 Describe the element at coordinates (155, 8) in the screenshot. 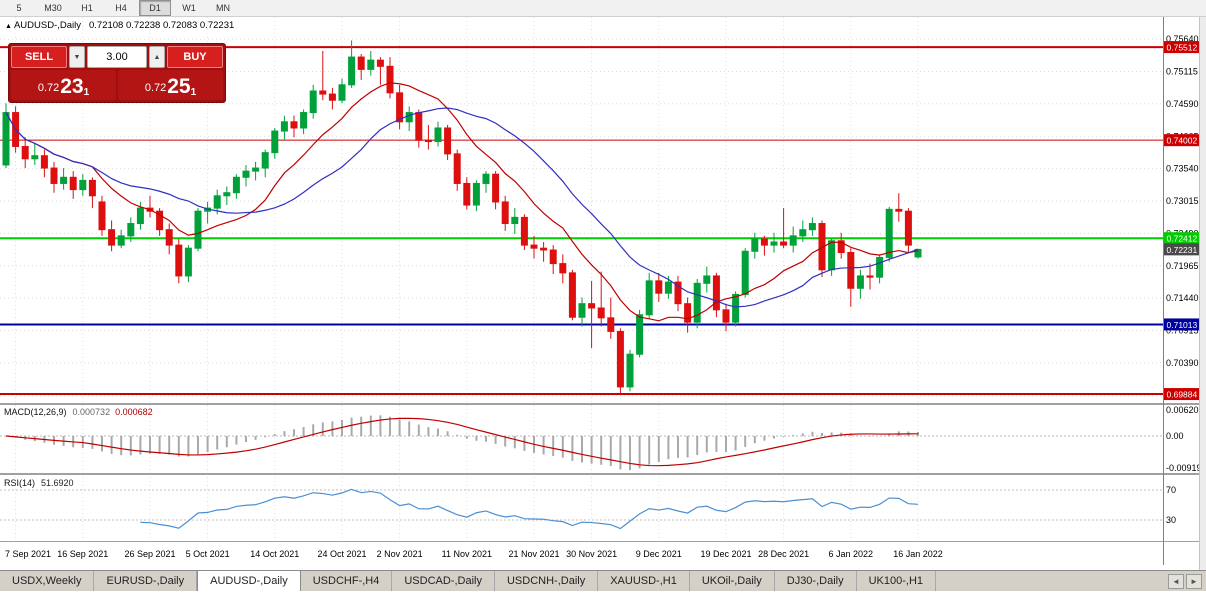

I see `timeframe-button-d1: D1` at that location.